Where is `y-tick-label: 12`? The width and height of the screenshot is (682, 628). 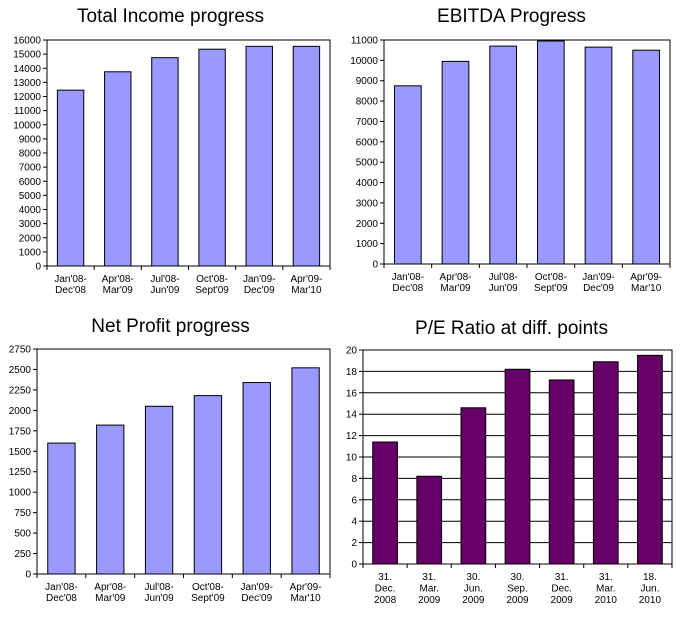
y-tick-label: 12 is located at coordinates (352, 436).